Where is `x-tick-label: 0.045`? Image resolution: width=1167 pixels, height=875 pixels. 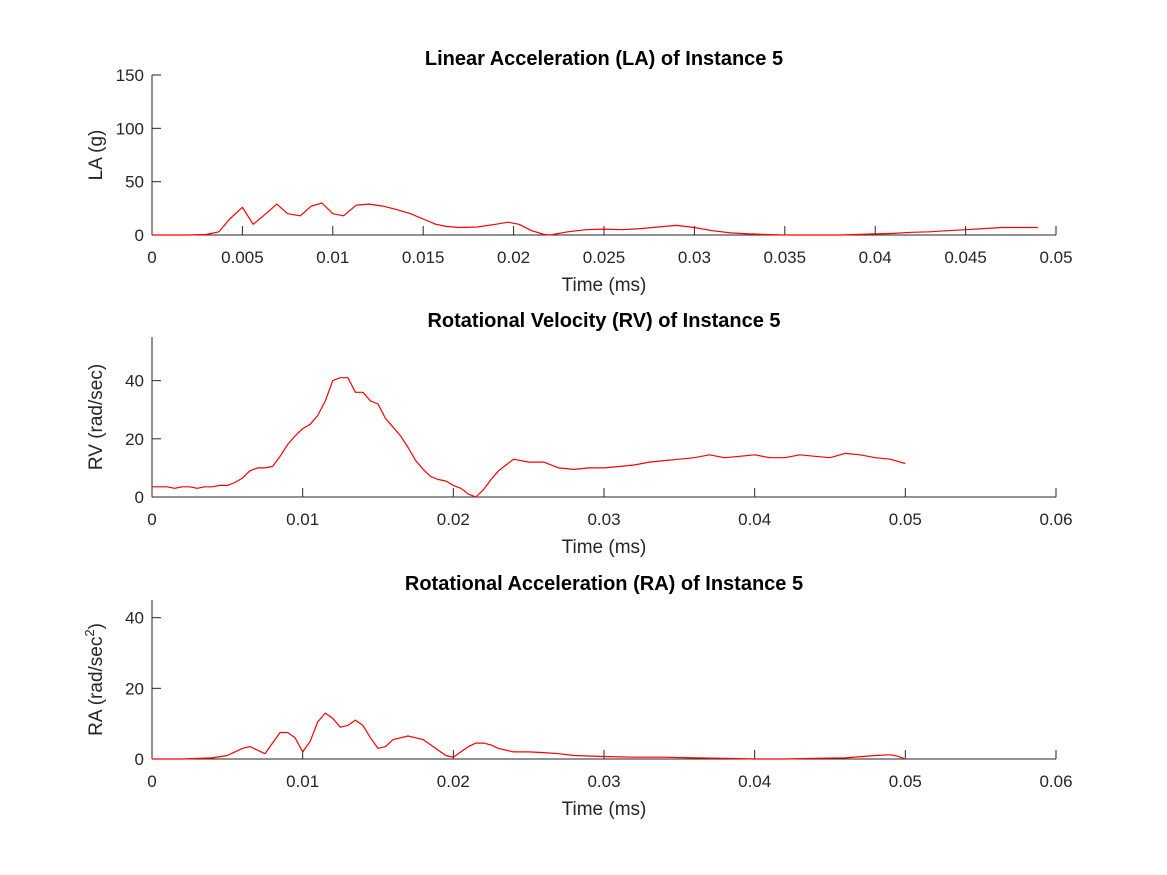 x-tick-label: 0.045 is located at coordinates (965, 257).